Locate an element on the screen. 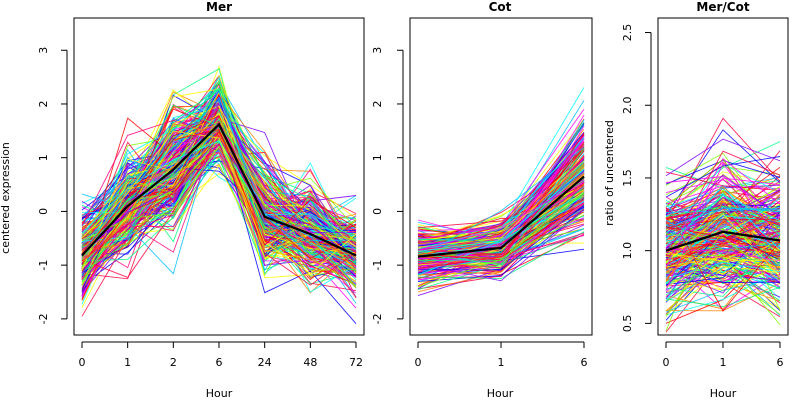 The image size is (800, 400). y-tick-label: 1 is located at coordinates (43, 157).